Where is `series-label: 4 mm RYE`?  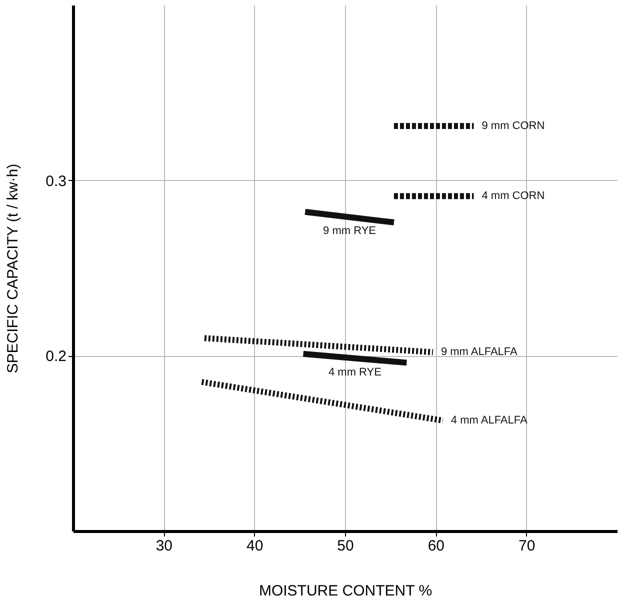
series-label: 4 mm RYE is located at coordinates (355, 372).